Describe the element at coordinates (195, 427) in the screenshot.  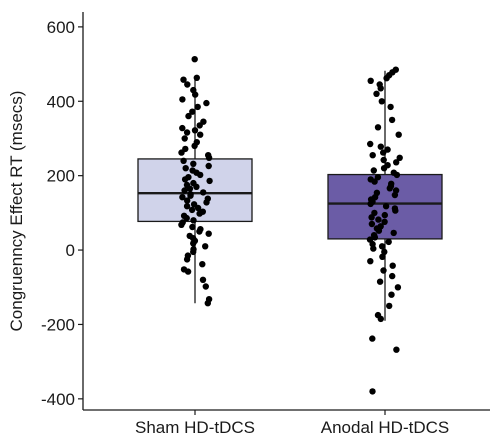
I see `x-tick-label: Sham HD-tDCS` at that location.